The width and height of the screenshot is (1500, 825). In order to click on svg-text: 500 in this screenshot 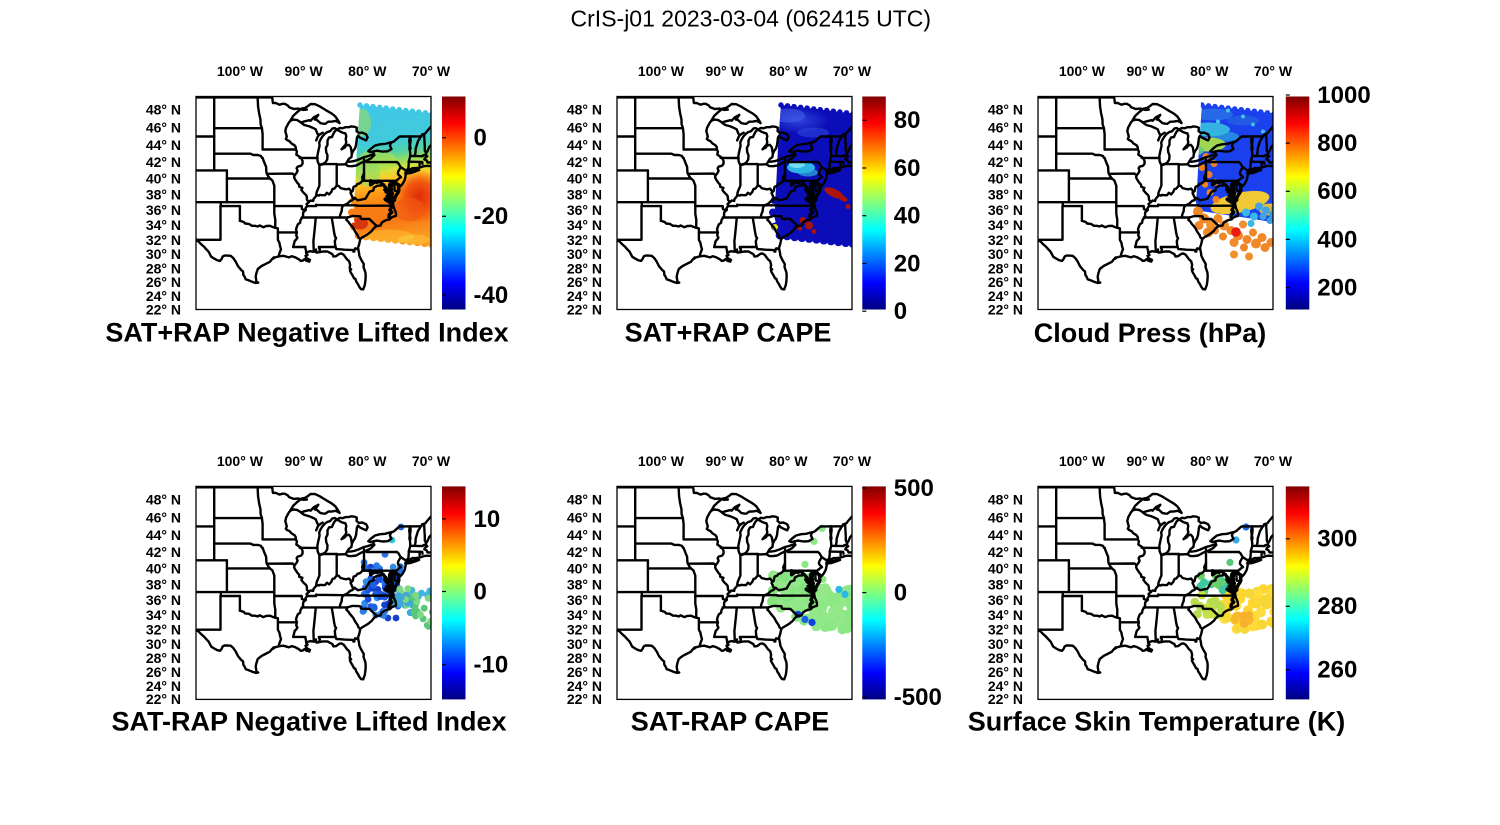, I will do `click(914, 488)`.